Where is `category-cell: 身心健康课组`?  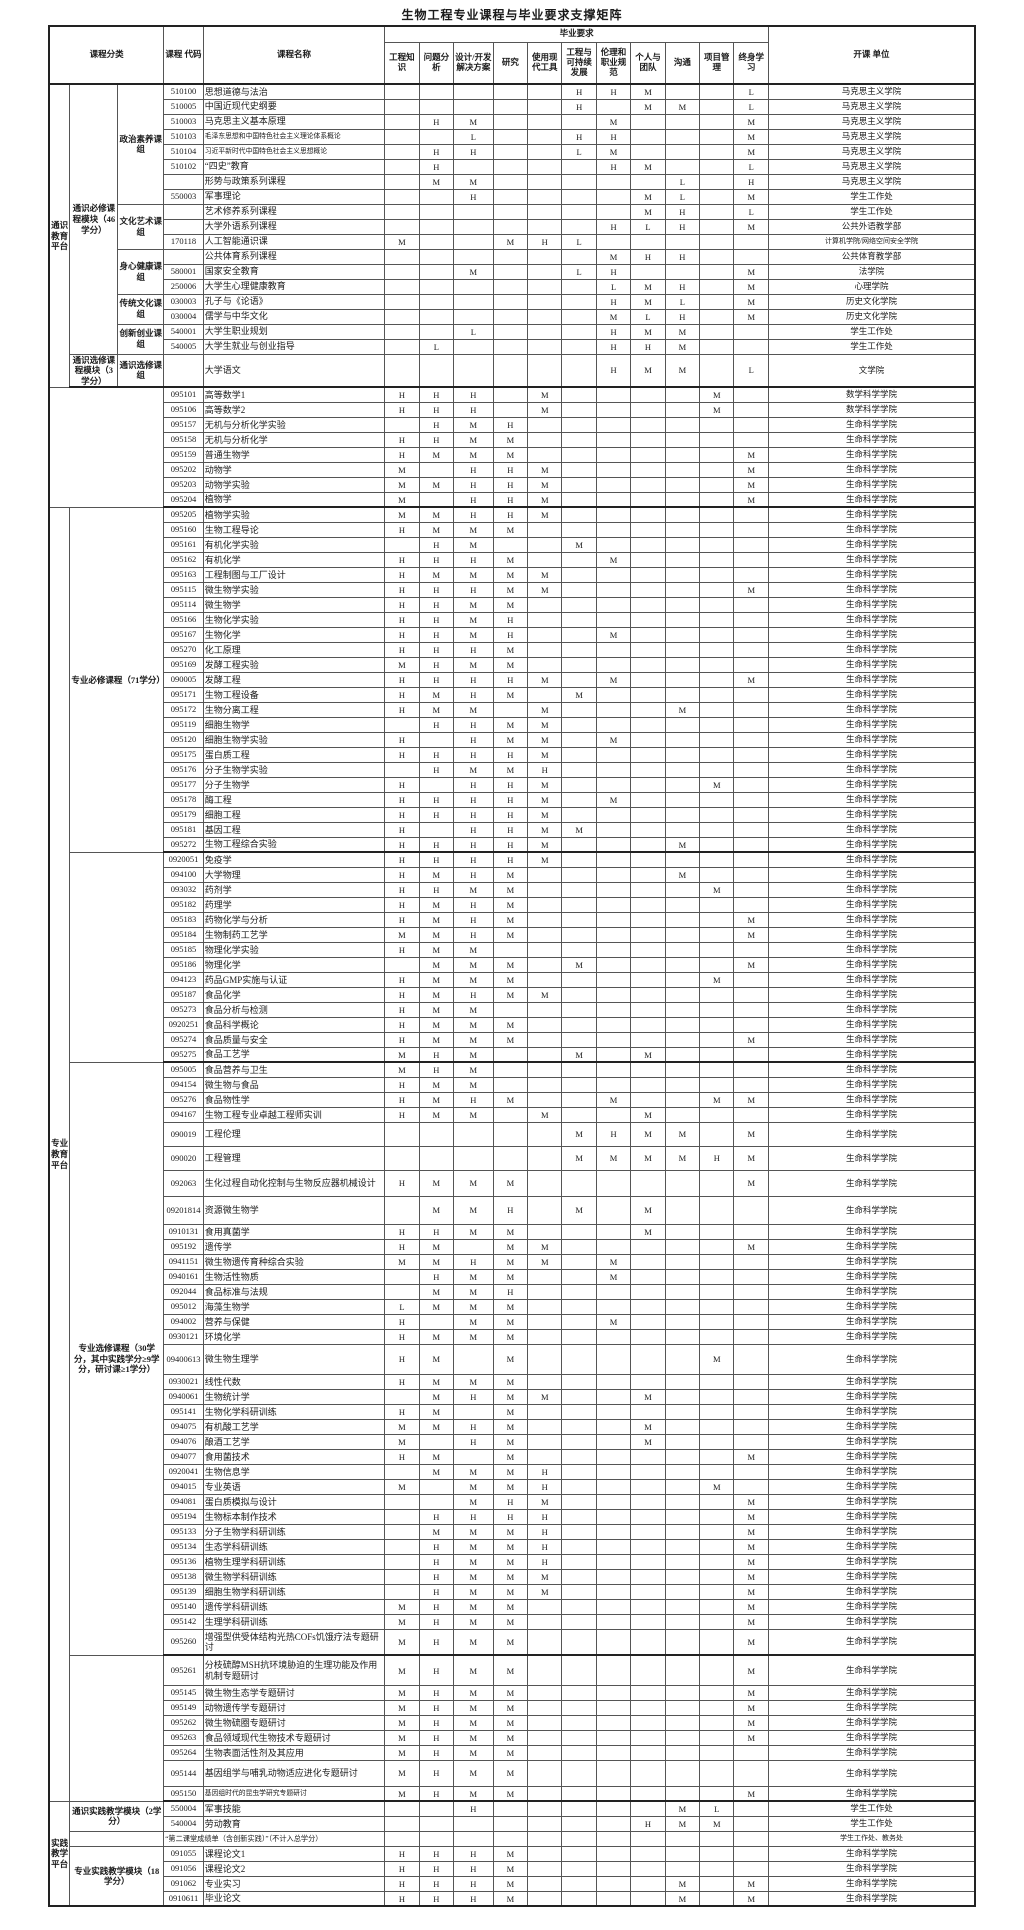
category-cell: 身心健康课组 is located at coordinates (141, 271).